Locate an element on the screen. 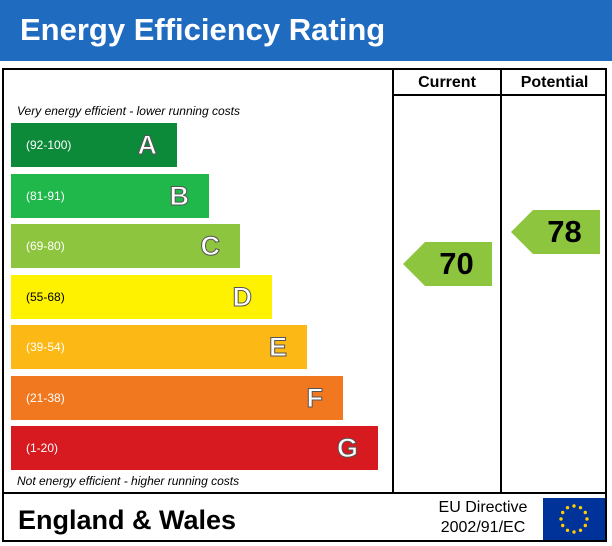  potential-rating-arrow-value: 78 is located at coordinates (564, 231).